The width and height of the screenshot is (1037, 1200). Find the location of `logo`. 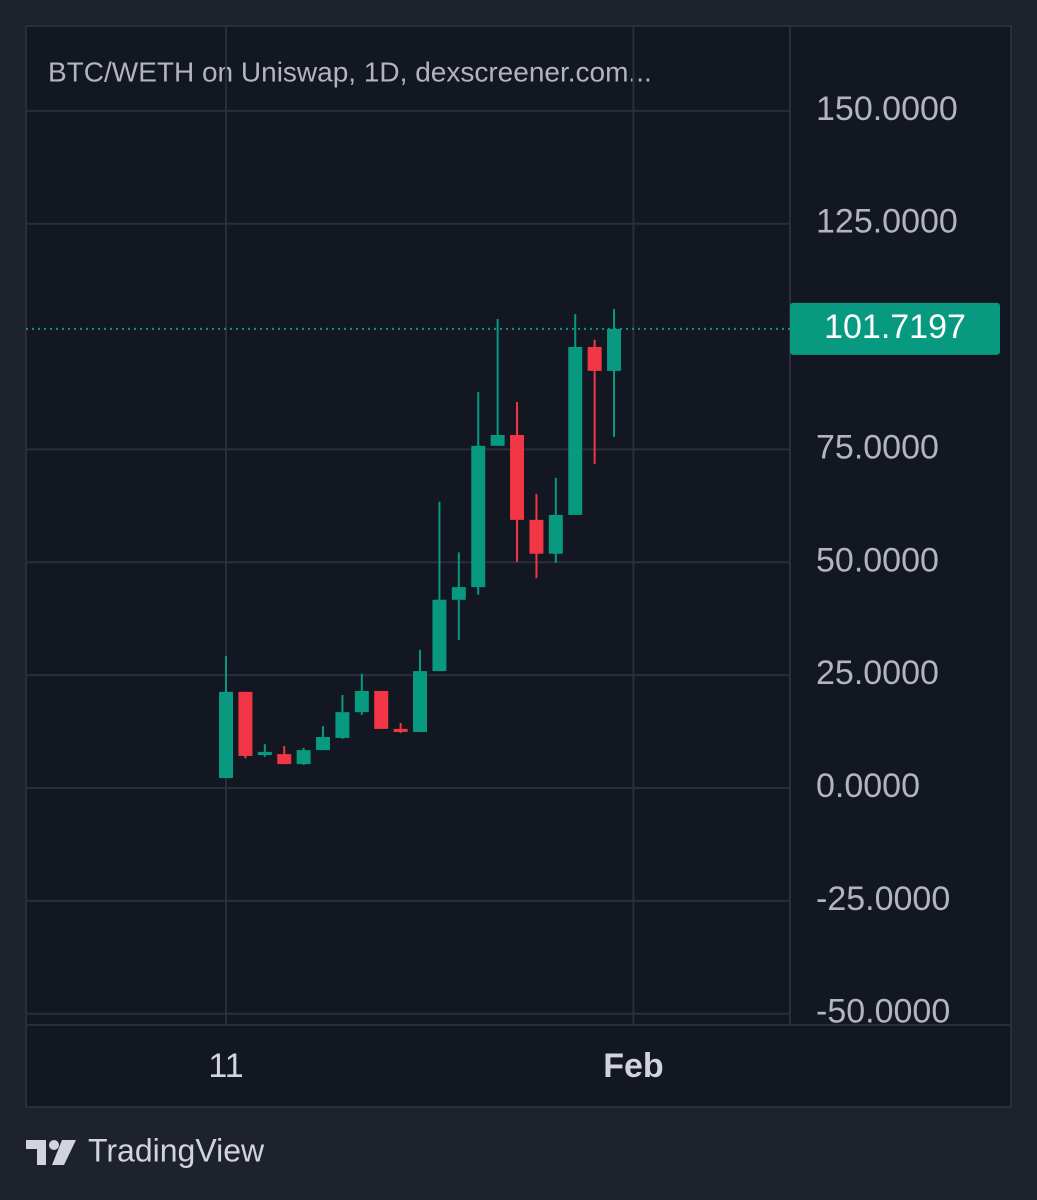

logo is located at coordinates (51, 1152).